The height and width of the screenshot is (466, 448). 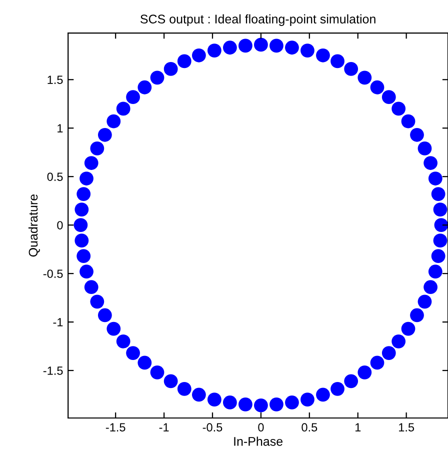 I want to click on y-tick-label: 1, so click(x=60, y=128).